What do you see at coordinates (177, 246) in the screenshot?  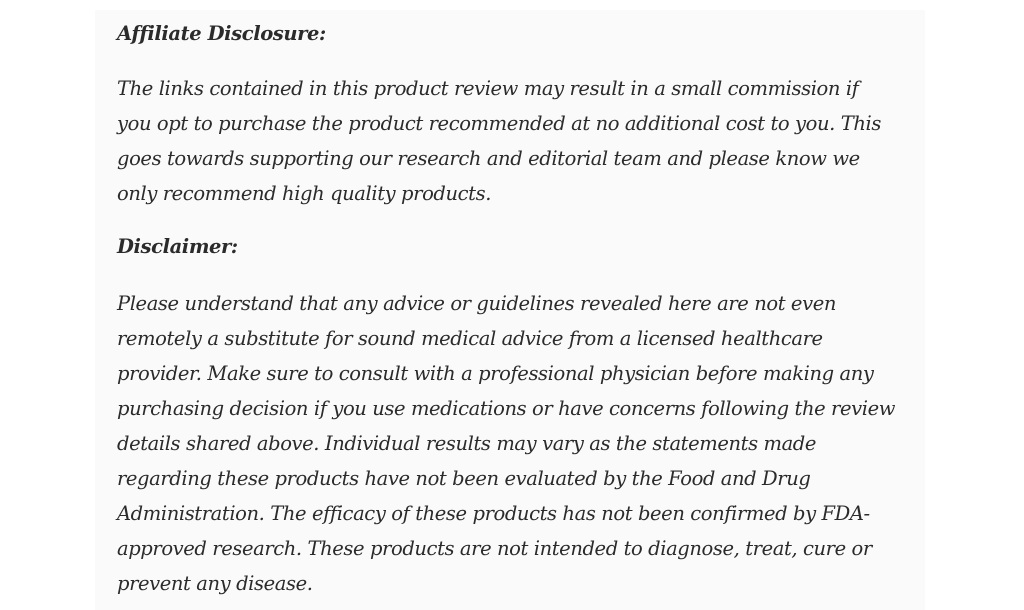 I see `disclaimer-heading: Disclaimer:` at bounding box center [177, 246].